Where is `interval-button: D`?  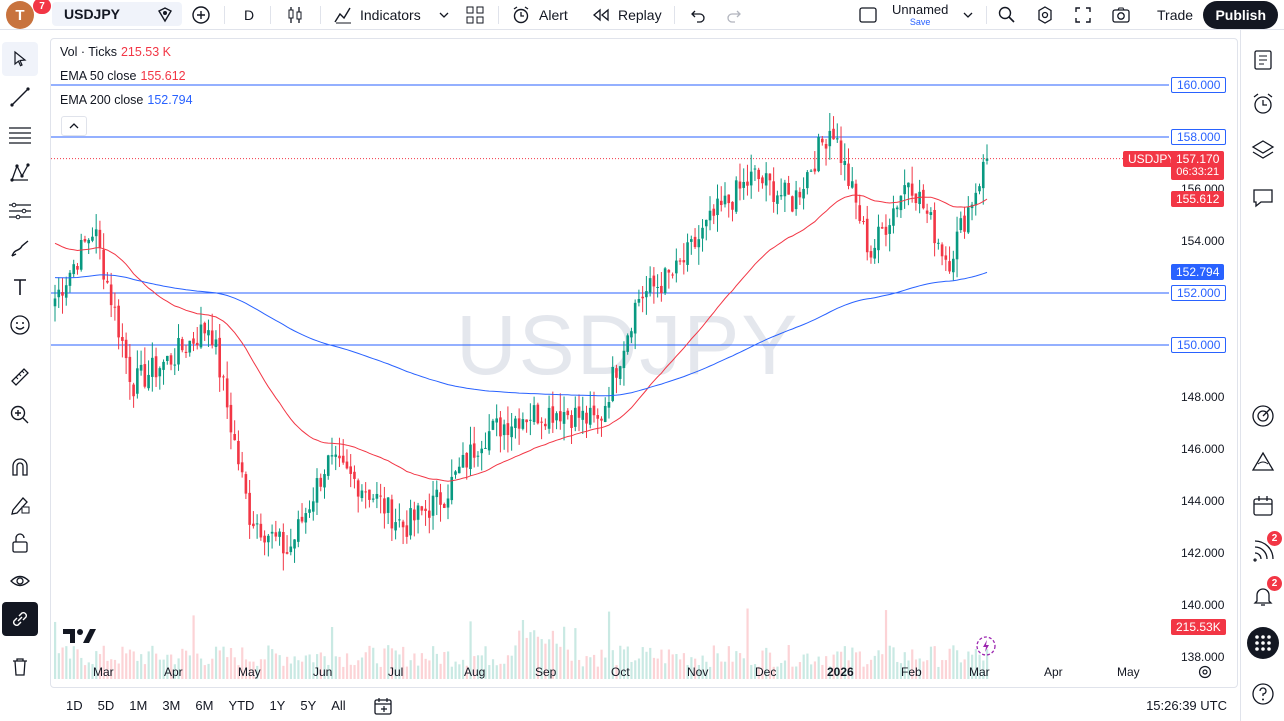
interval-button: D is located at coordinates (249, 15).